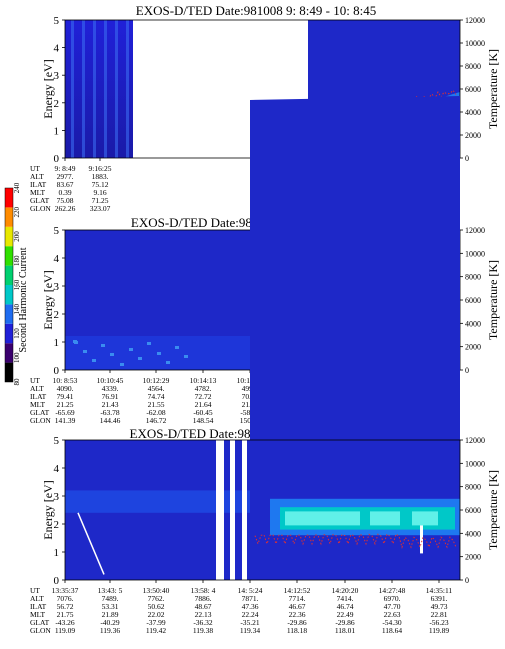  What do you see at coordinates (110, 380) in the screenshot?
I see `table-cell: 10:10:45` at bounding box center [110, 380].